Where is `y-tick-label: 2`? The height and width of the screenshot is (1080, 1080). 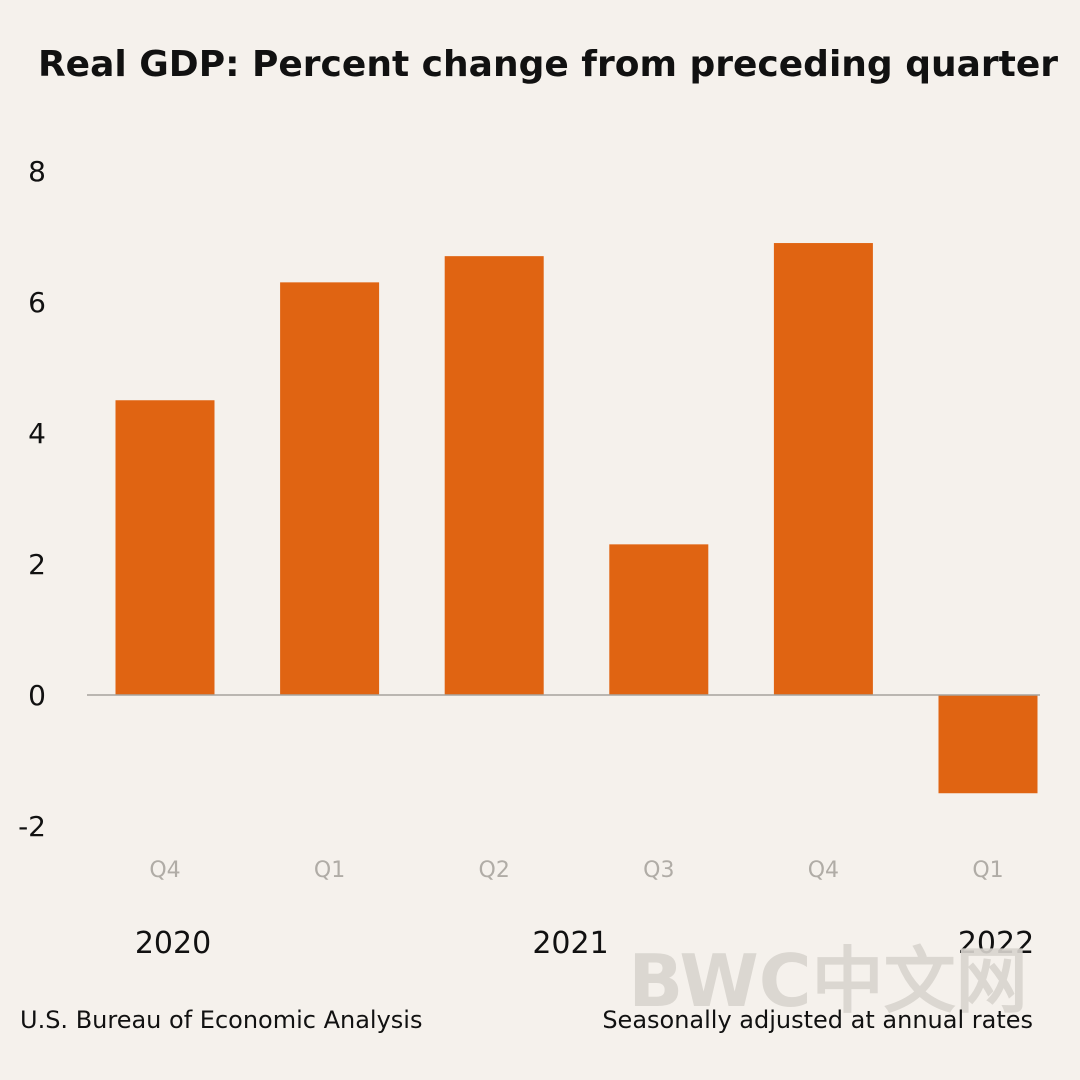
y-tick-label: 2 is located at coordinates (37, 564).